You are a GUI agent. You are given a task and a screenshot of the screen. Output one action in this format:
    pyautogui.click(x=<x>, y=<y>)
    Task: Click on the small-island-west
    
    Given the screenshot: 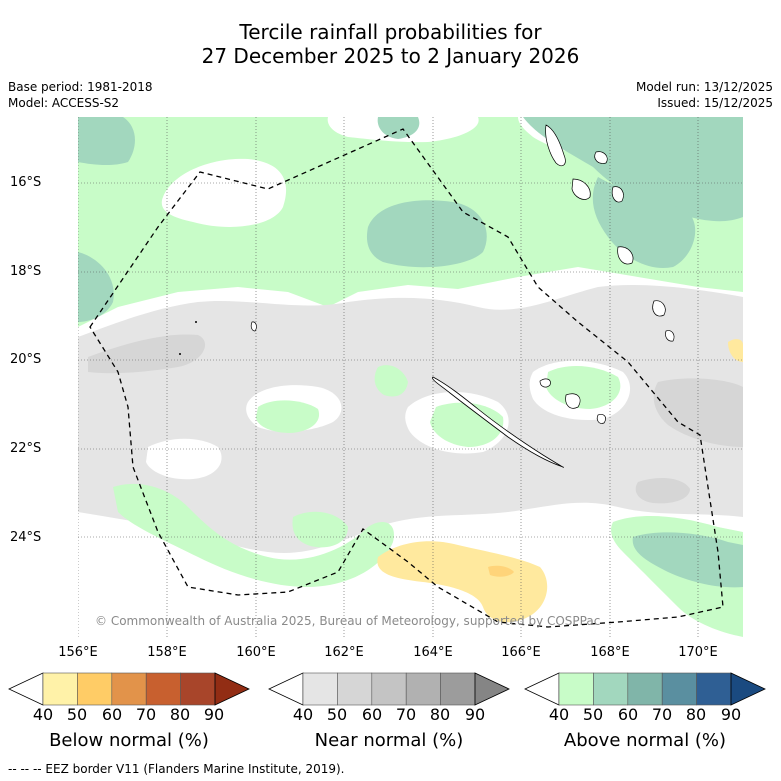 What is the action you would take?
    pyautogui.click(x=253, y=326)
    